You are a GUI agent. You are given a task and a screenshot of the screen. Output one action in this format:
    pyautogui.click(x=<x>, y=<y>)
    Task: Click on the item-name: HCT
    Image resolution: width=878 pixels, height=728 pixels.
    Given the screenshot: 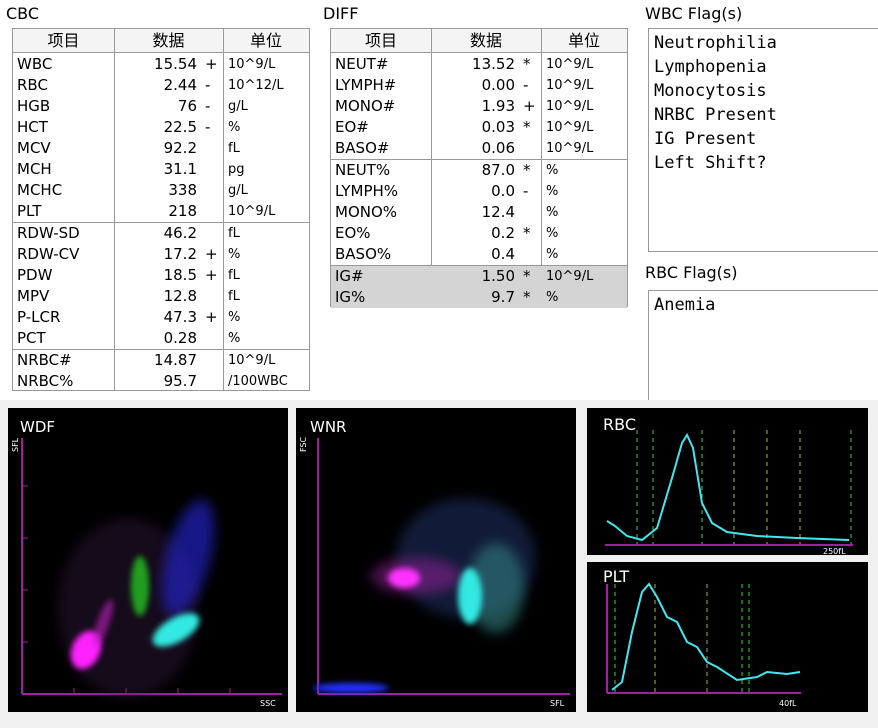 What is the action you would take?
    pyautogui.click(x=32, y=127)
    